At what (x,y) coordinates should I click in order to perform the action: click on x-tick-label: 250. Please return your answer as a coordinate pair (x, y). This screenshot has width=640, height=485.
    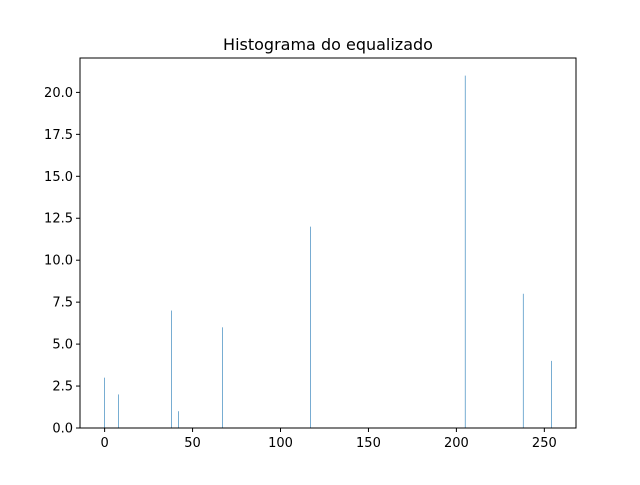
    Looking at the image, I should click on (544, 443).